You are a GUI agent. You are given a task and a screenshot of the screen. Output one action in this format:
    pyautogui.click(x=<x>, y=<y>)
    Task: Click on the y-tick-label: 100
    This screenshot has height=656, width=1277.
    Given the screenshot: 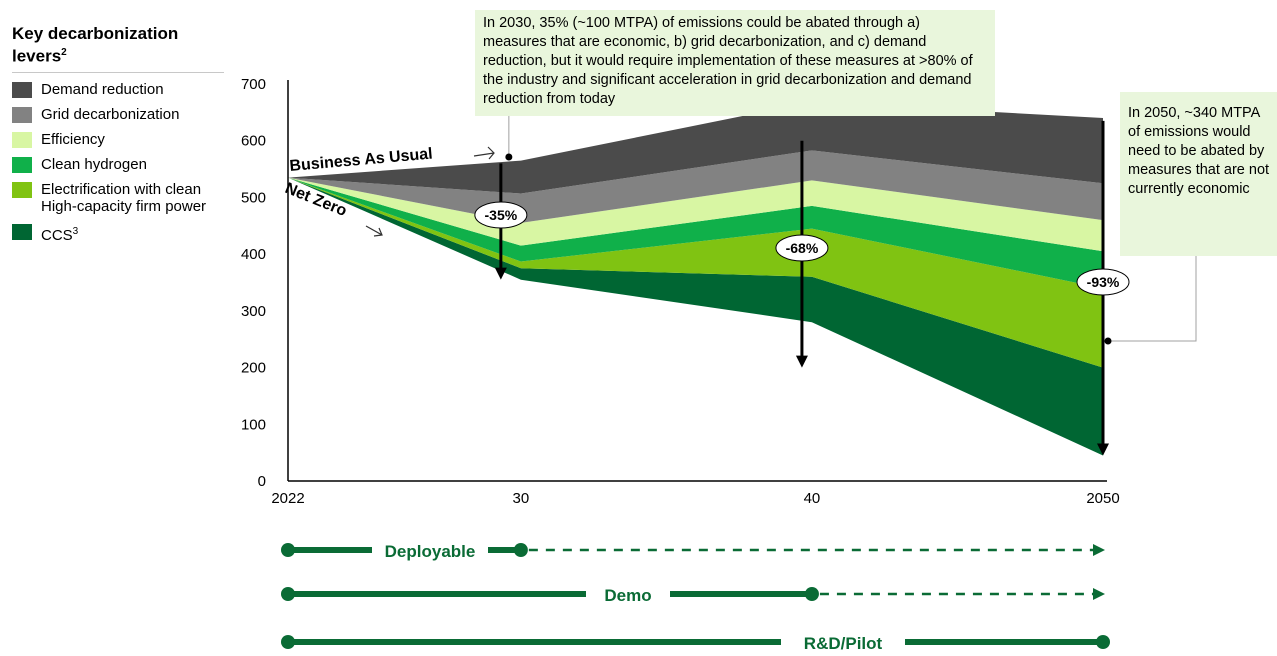 What is the action you would take?
    pyautogui.click(x=253, y=424)
    